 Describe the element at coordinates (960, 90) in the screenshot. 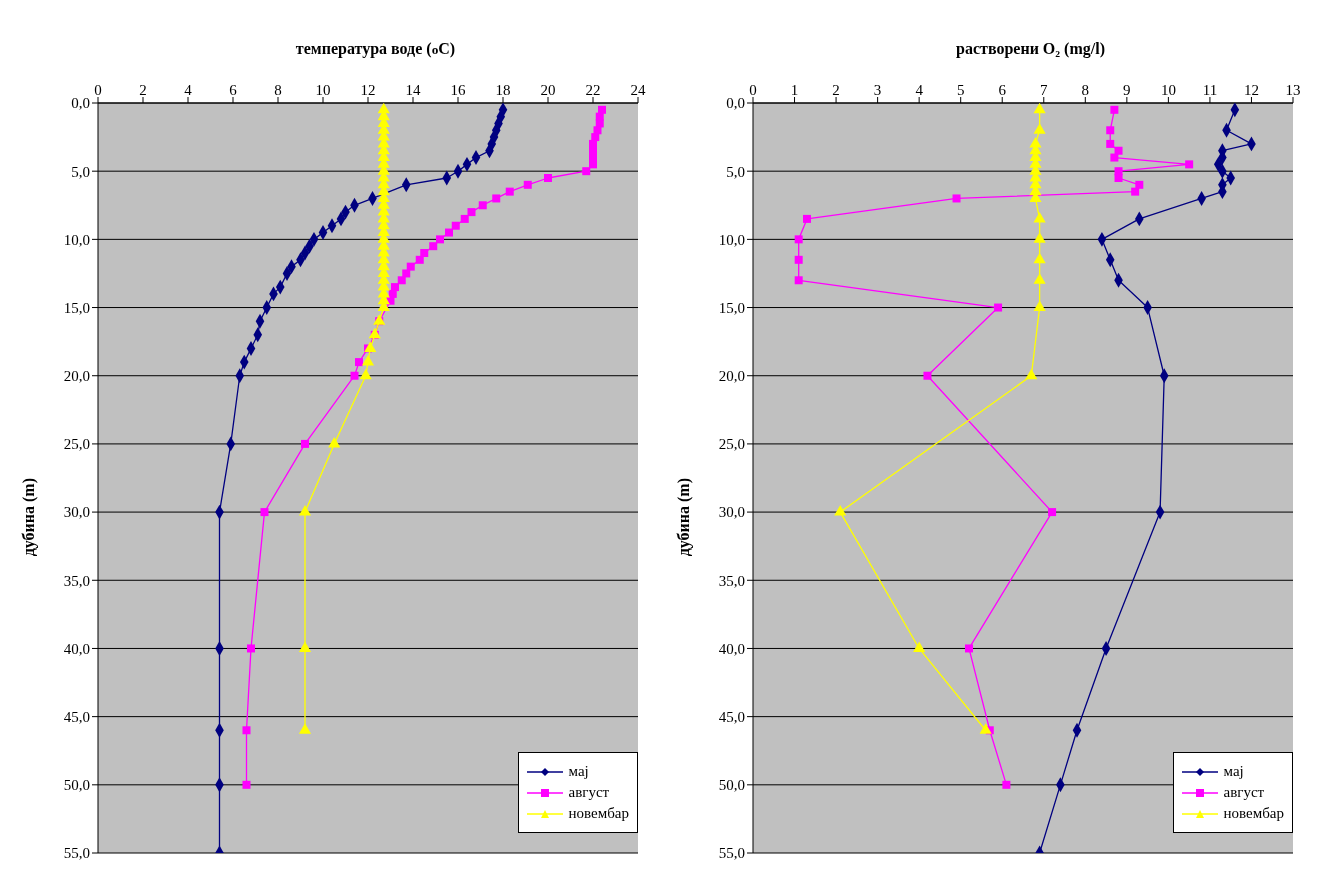

I see `x-tick-label: 5` at that location.